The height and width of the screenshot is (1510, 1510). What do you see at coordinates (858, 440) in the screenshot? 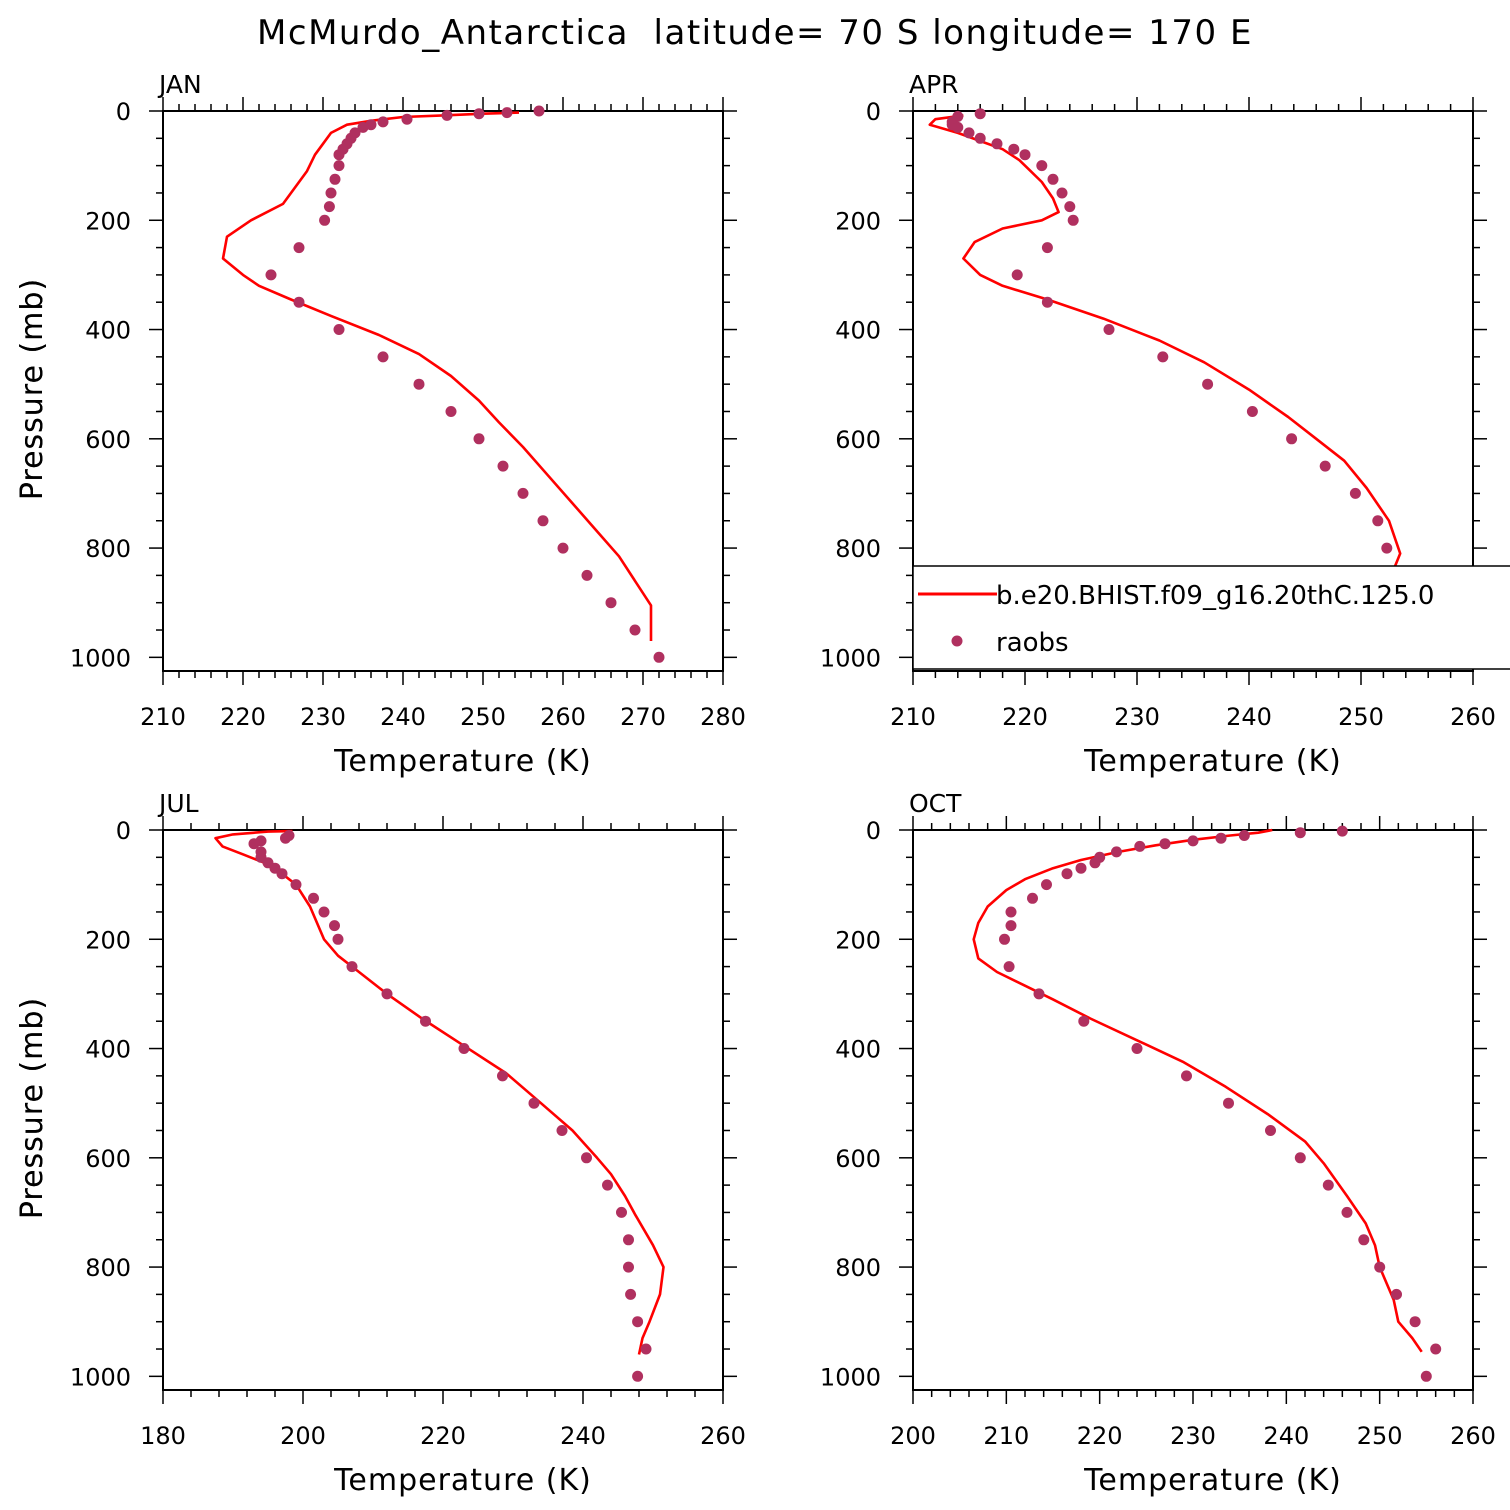
I see `apr-ytick-label: 600` at bounding box center [858, 440].